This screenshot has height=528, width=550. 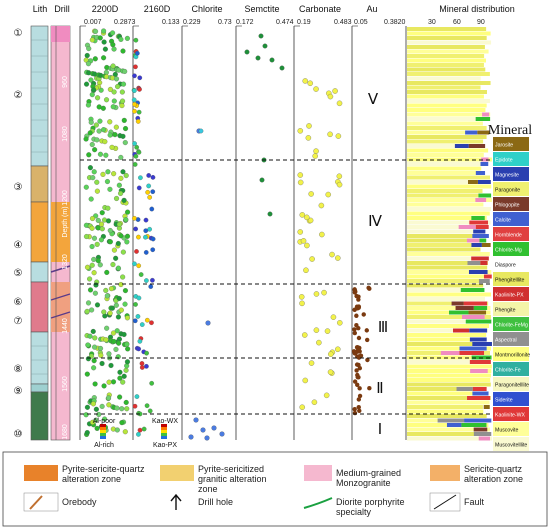 What do you see at coordinates (477, 9) in the screenshot?
I see `header-mineral-distribution: Mineral distribution` at bounding box center [477, 9].